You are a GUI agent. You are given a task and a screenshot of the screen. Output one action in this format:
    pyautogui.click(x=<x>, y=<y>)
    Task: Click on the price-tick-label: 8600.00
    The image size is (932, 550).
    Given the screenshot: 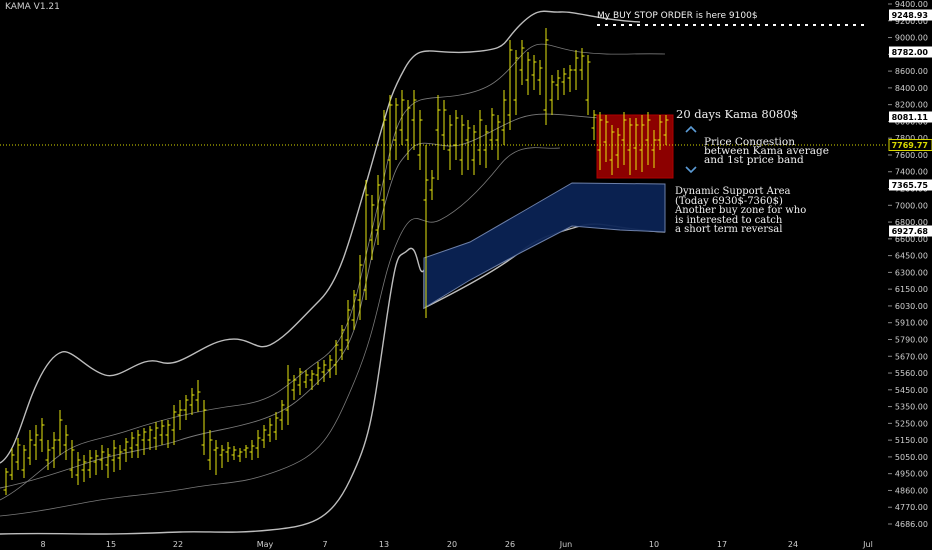 What is the action you would take?
    pyautogui.click(x=911, y=71)
    